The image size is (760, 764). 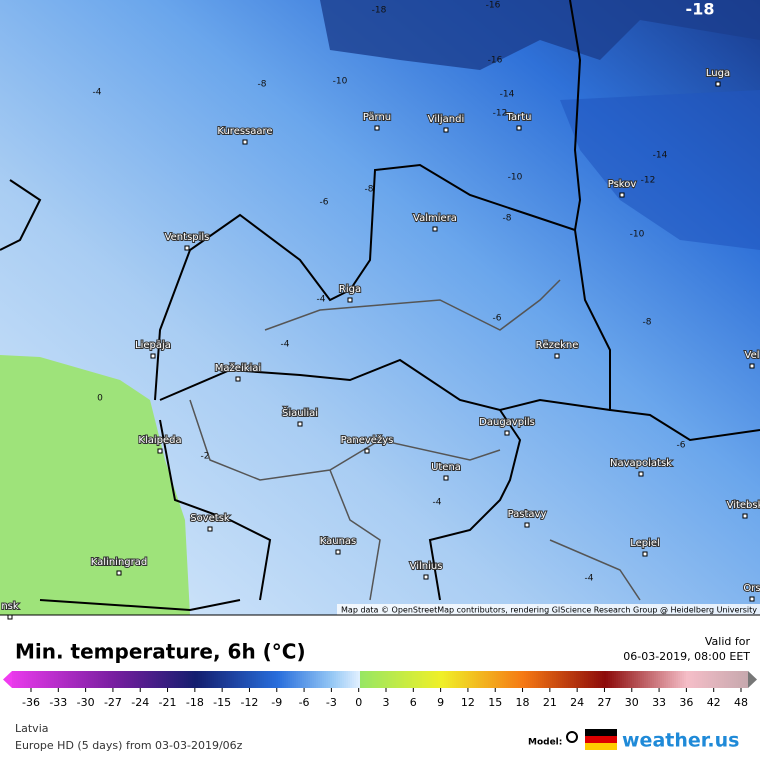 What do you see at coordinates (58, 702) in the screenshot?
I see `colorbar-tick-label: -33` at bounding box center [58, 702].